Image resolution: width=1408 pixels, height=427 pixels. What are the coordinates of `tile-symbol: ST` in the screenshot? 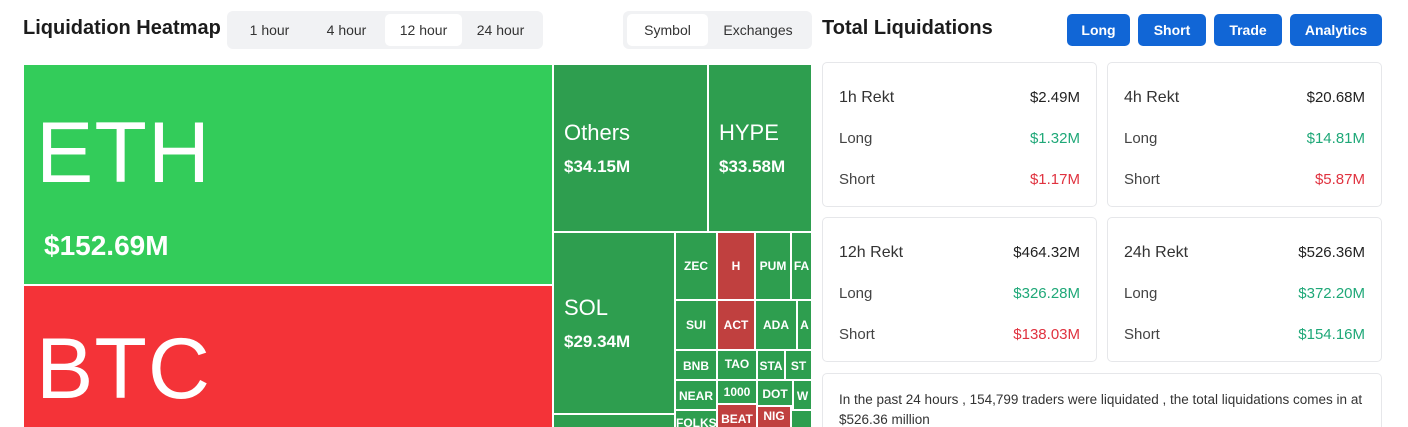 It's located at (798, 366).